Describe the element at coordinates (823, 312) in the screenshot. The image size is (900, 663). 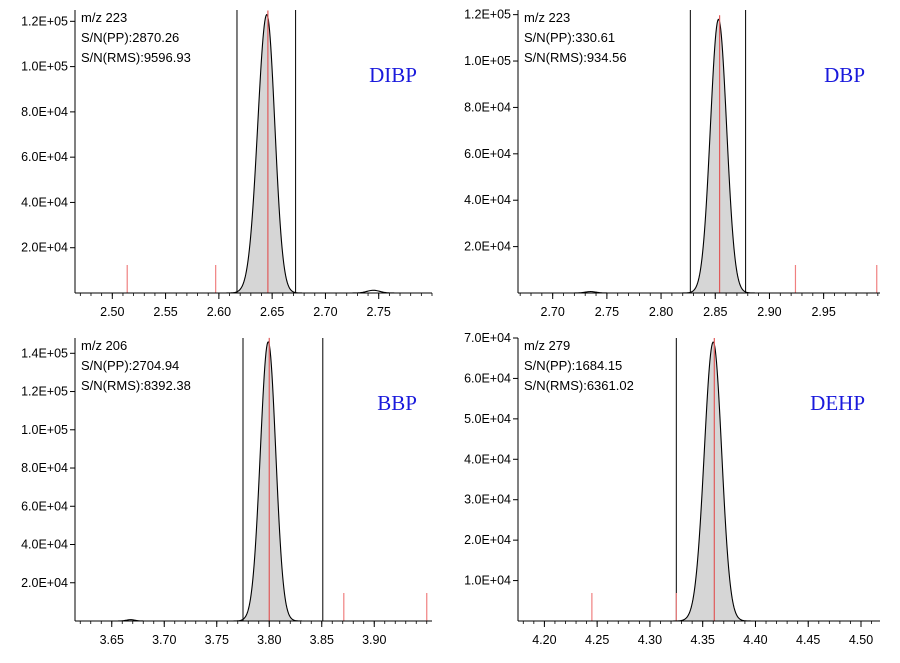
I see `x-tick-label: 2.95` at that location.